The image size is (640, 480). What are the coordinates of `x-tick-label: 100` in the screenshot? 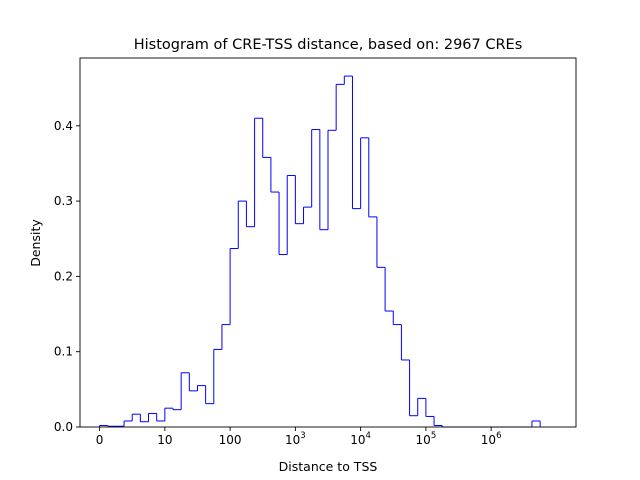 It's located at (230, 440).